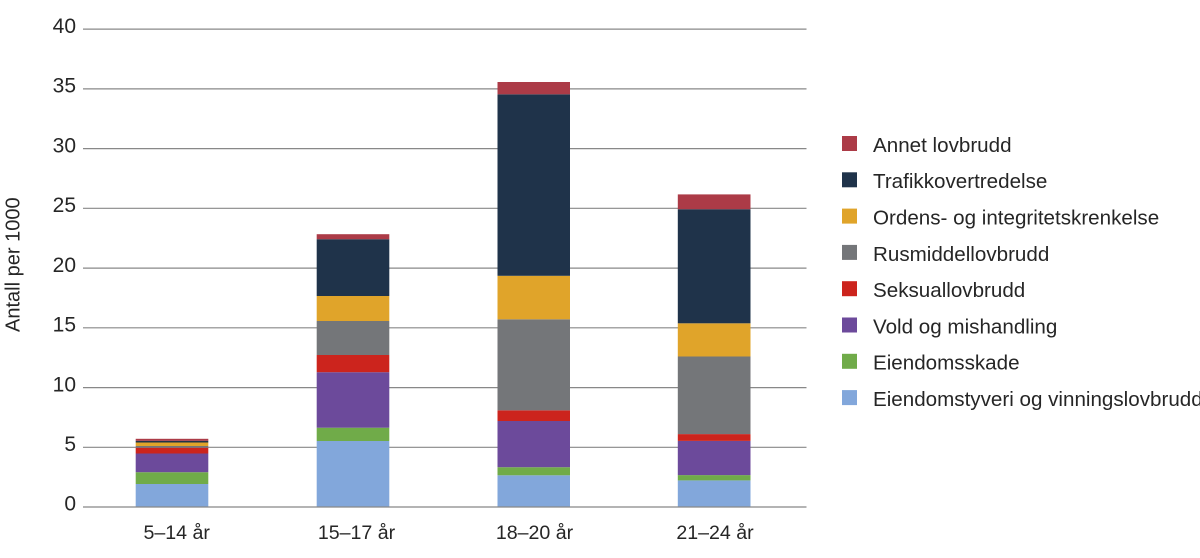 The image size is (1200, 558). Describe the element at coordinates (176, 533) in the screenshot. I see `svg-text: 5–14 år` at that location.